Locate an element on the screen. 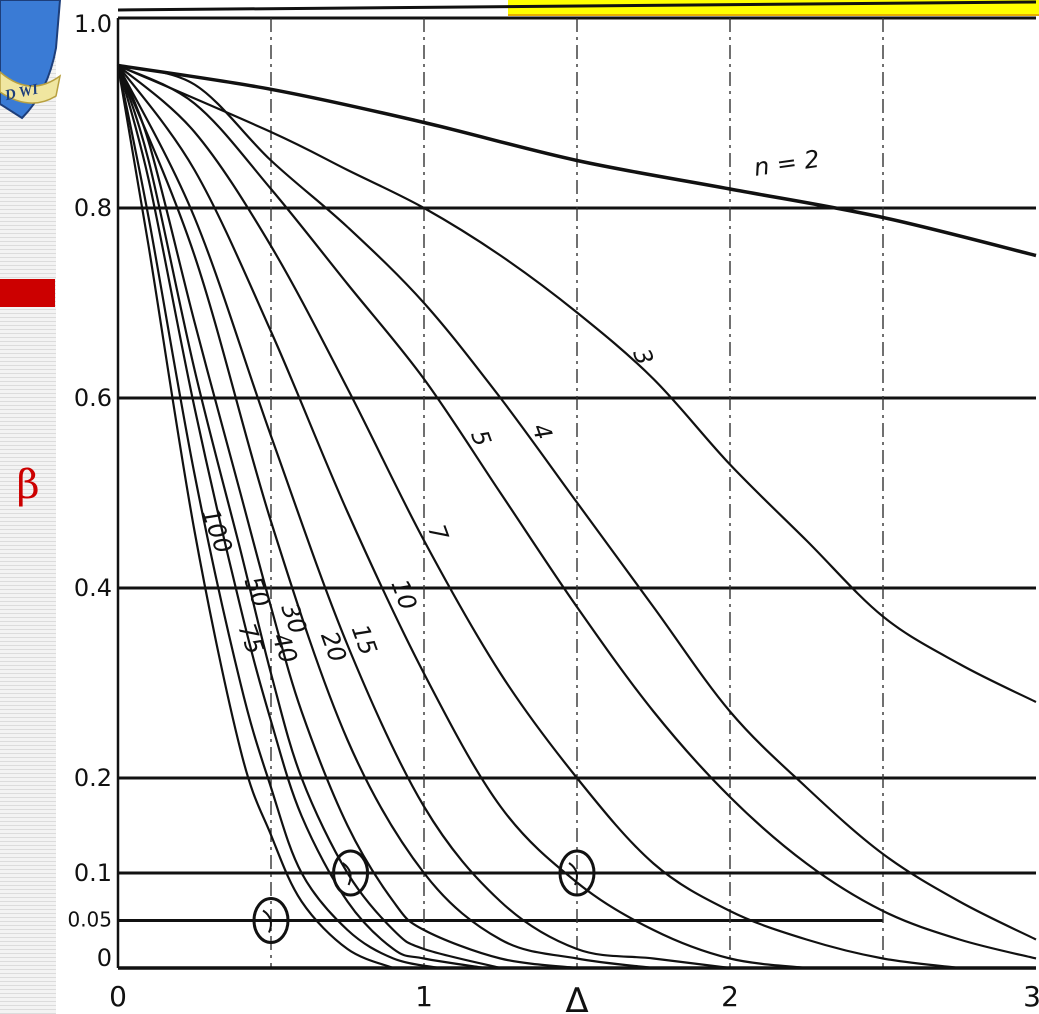 The width and height of the screenshot is (1039, 1014). y-tick-label: 0.4 is located at coordinates (93, 588).